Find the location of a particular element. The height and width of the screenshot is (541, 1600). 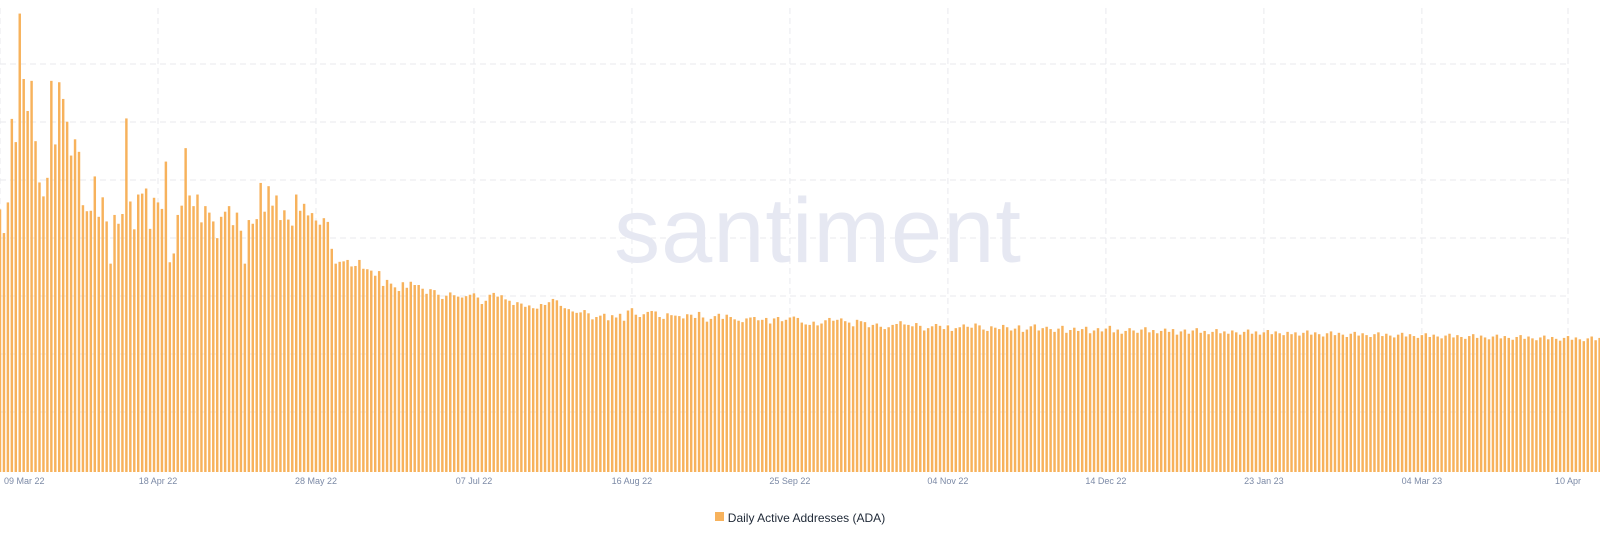

x-tick-label: 23 Jan 23 is located at coordinates (1264, 481).